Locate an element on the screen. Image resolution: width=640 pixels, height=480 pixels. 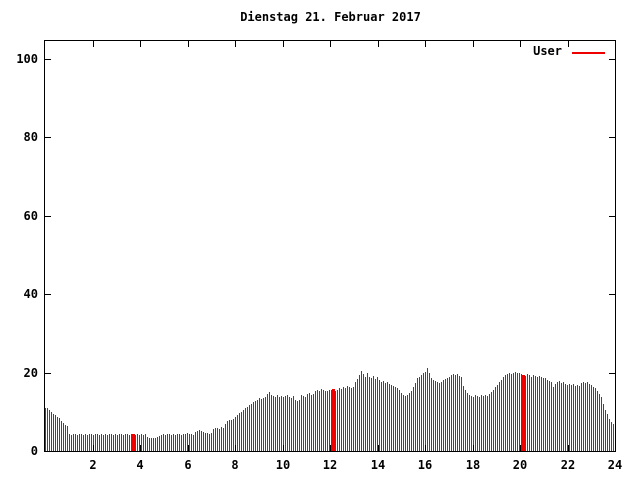
y-tick-label: 0 is located at coordinates (34, 451).